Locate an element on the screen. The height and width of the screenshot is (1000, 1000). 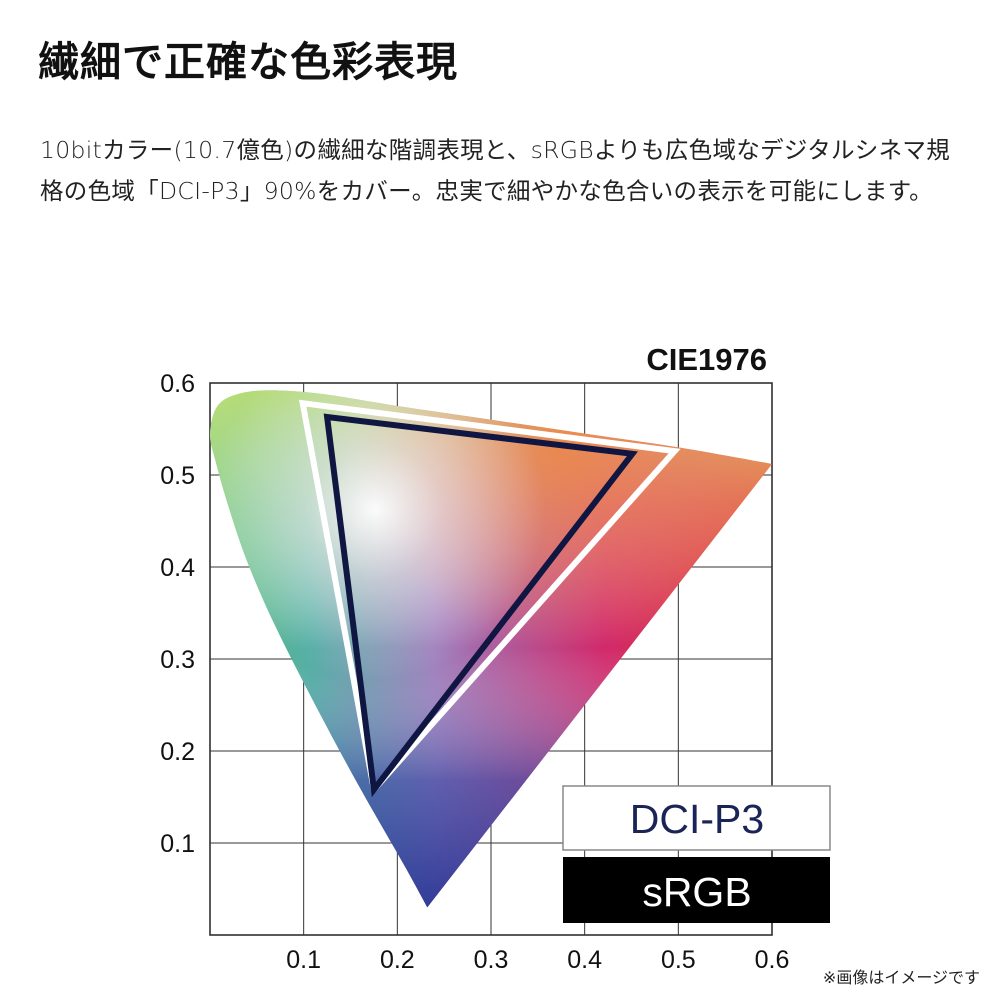
legend-dci-p3-box is located at coordinates (696, 818).